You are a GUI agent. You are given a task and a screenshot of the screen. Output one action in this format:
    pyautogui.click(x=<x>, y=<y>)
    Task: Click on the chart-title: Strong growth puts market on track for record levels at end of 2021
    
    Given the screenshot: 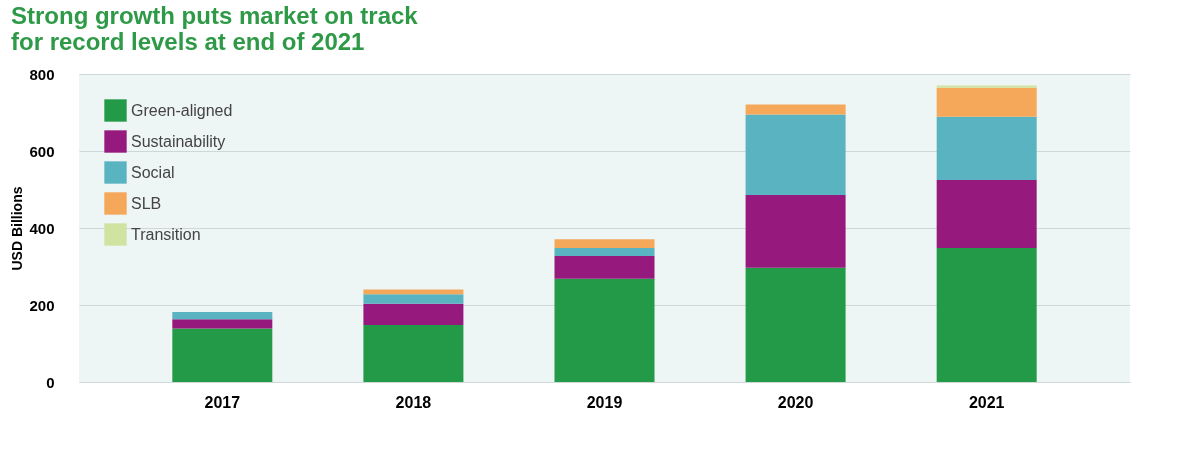 What is the action you would take?
    pyautogui.click(x=214, y=28)
    